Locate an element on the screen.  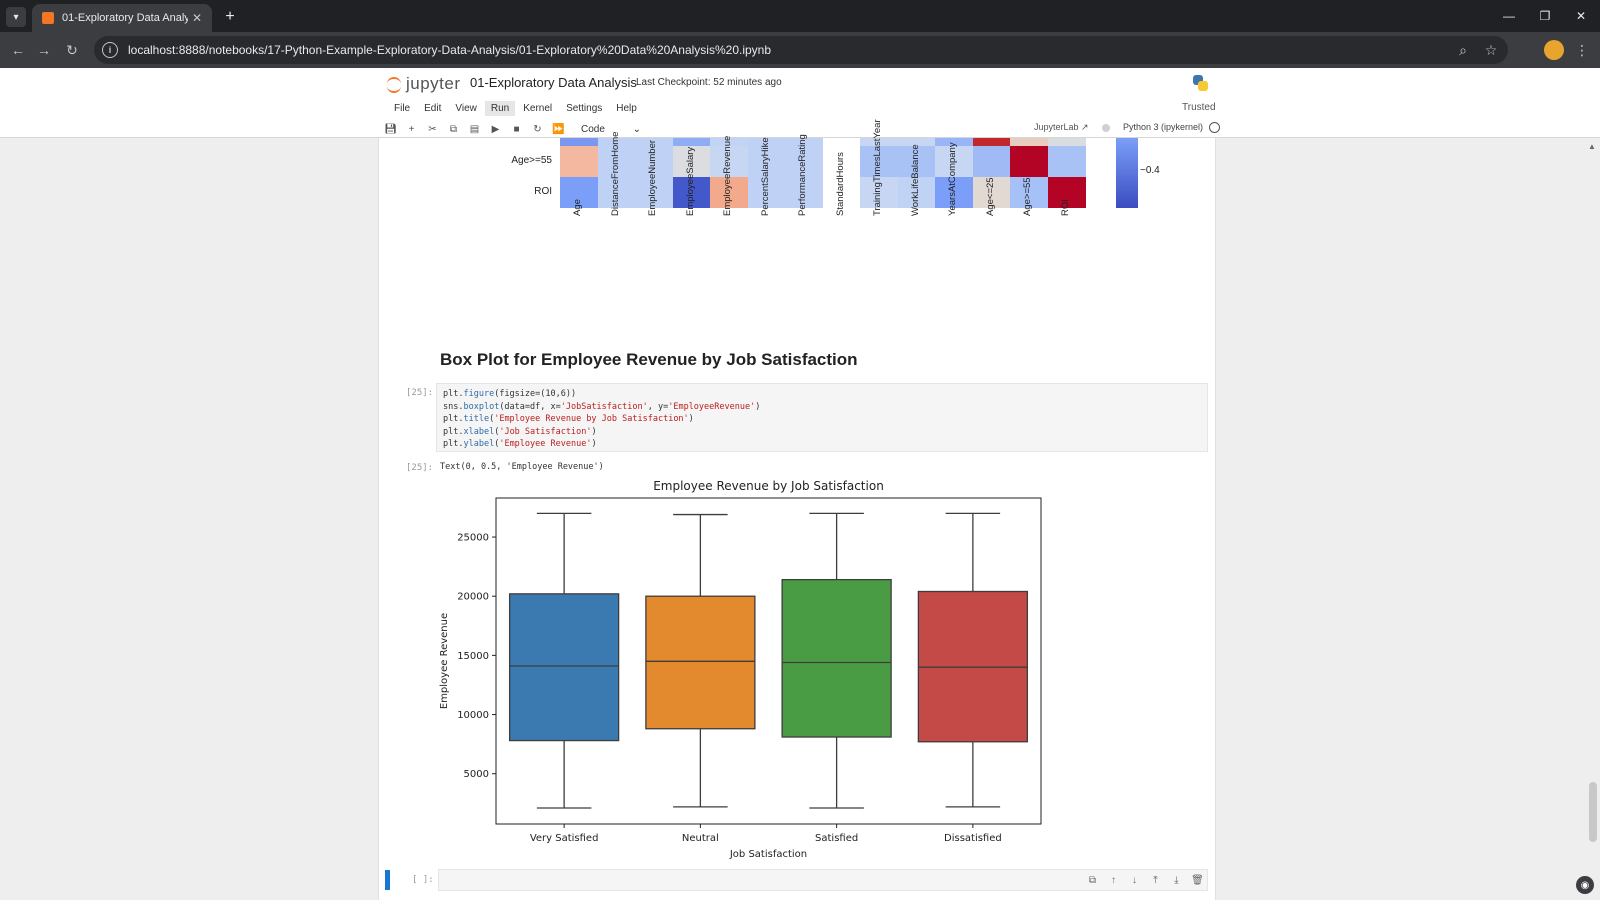
heatmap-col-label: EmployeeRevenue is located at coordinates (727, 175).